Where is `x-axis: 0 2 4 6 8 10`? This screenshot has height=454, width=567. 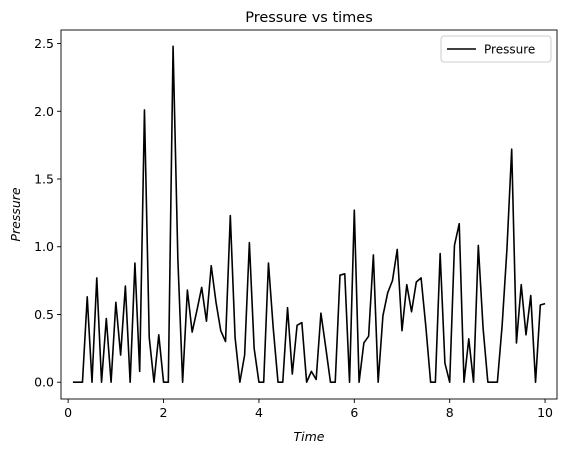 x-axis: 0 2 4 6 8 10 is located at coordinates (308, 409).